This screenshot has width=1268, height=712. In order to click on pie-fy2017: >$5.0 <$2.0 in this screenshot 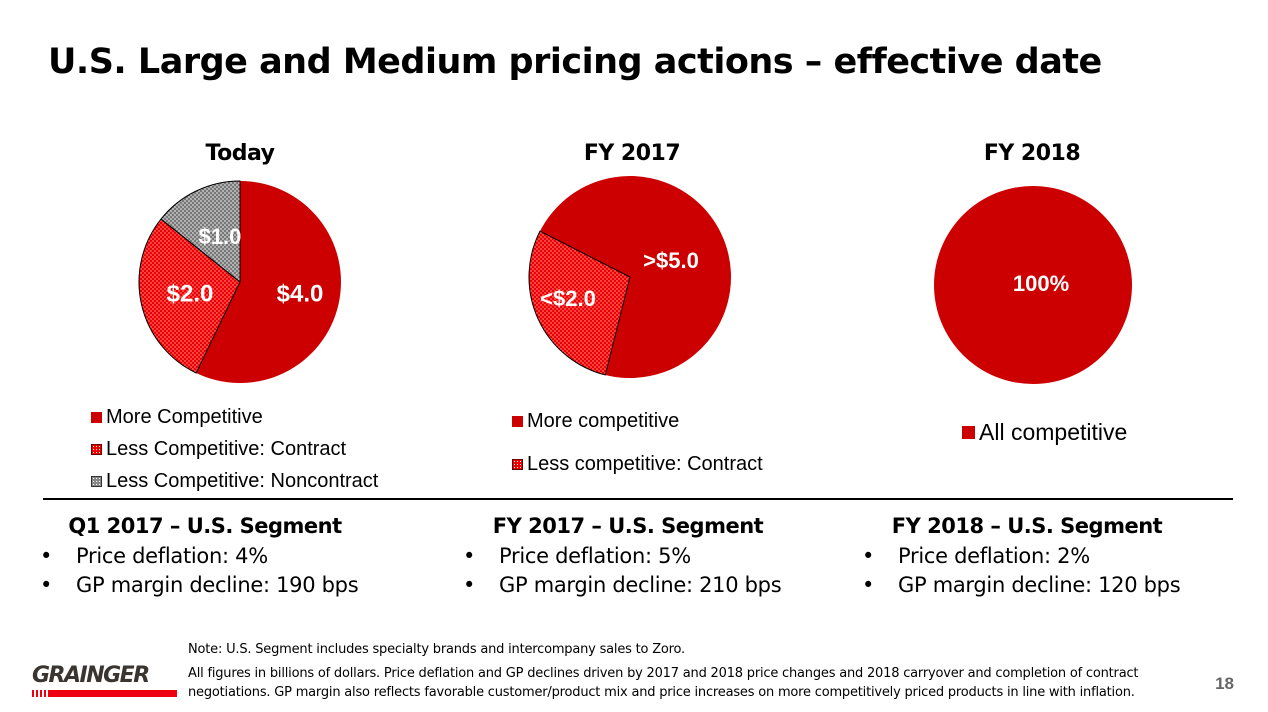, I will do `click(630, 277)`.